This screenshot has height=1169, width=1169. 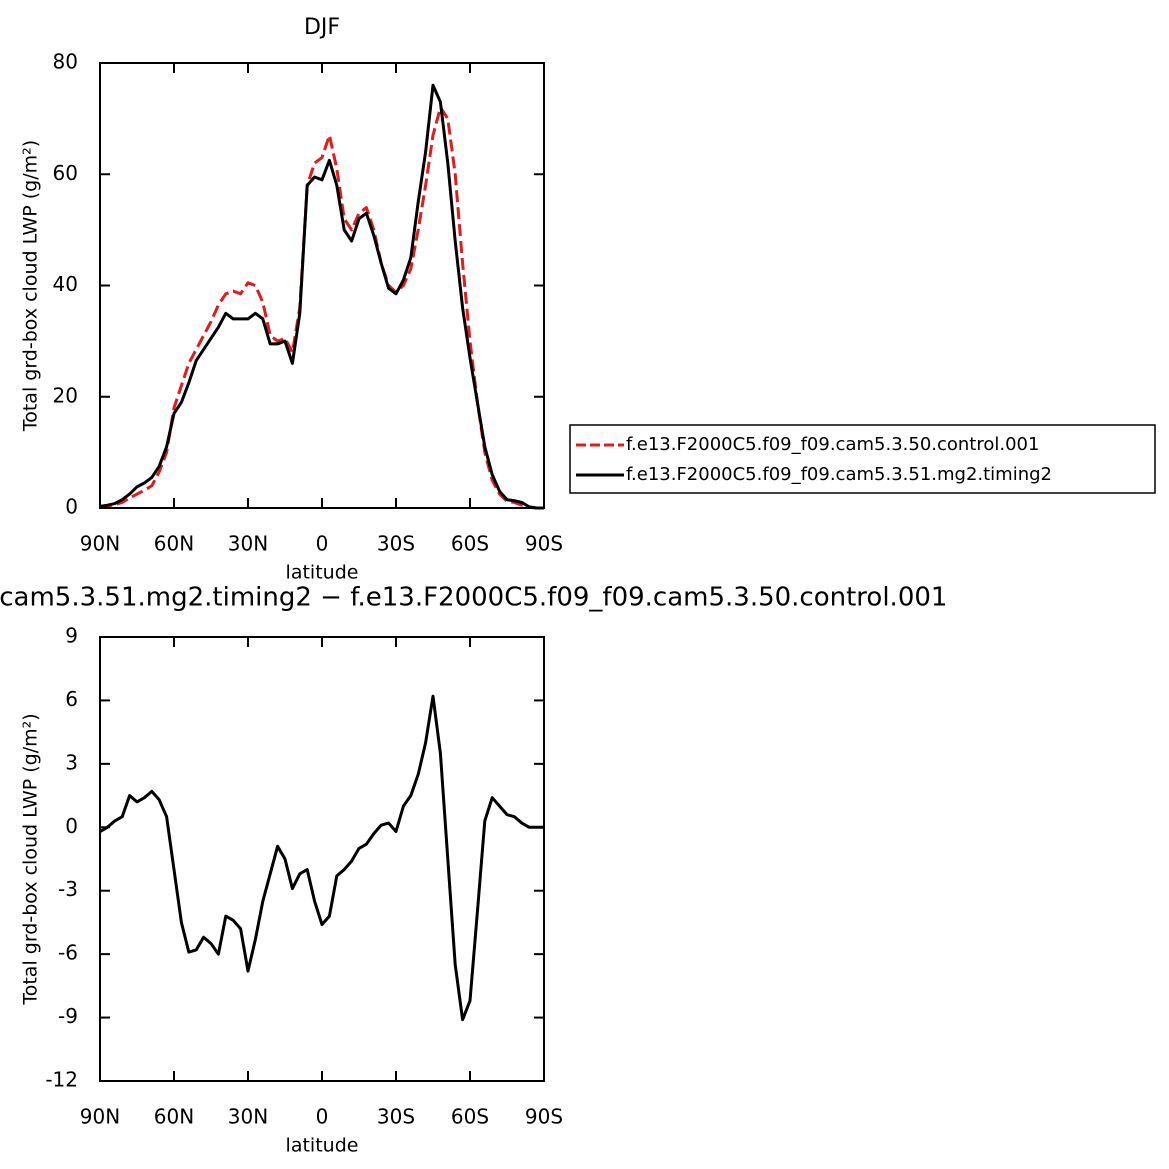 I want to click on y-tick-label: -3, so click(x=68, y=889).